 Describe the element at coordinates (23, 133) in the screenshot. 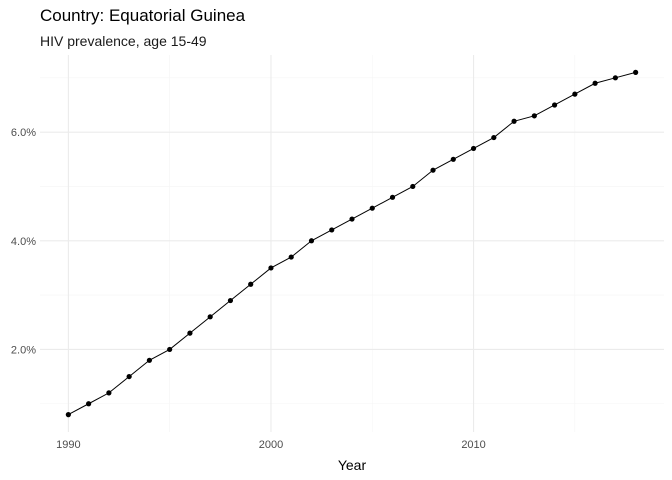

I see `y-tick-label: 6.0%` at that location.